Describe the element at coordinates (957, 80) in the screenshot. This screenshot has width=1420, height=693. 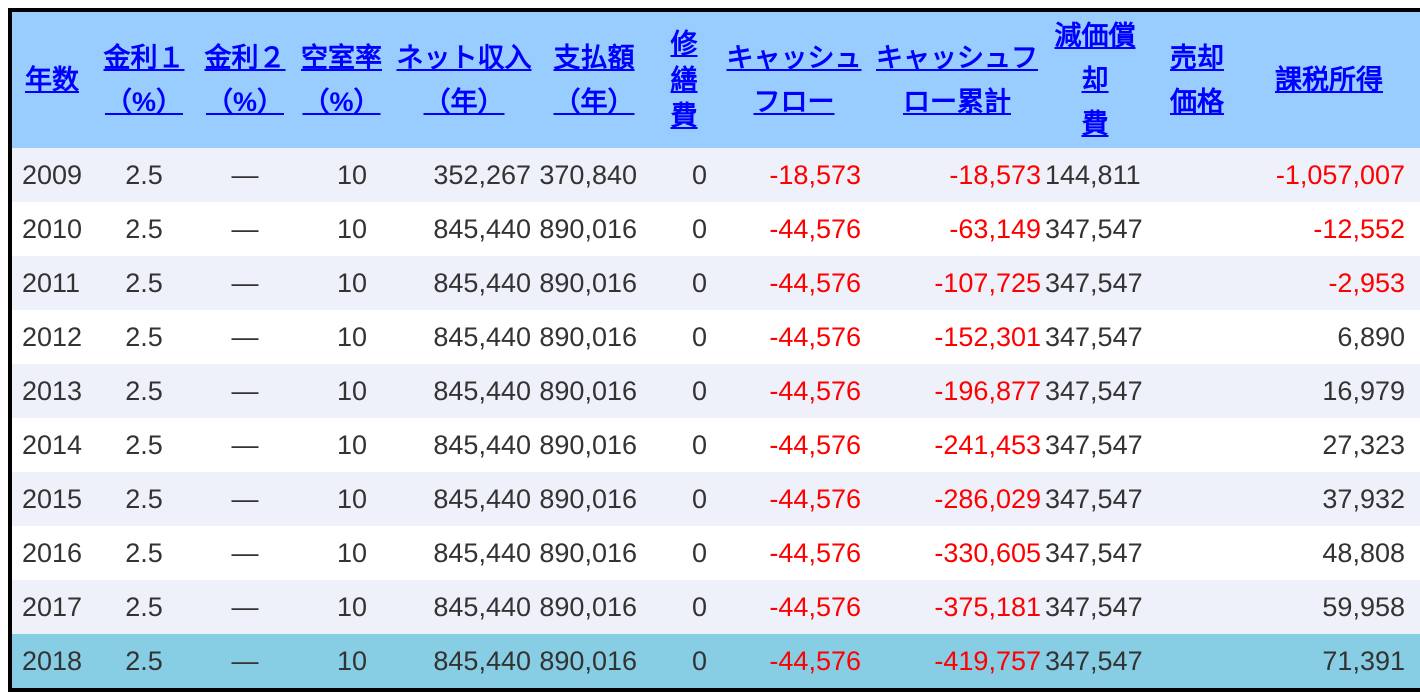
I see `column-header-link-cashflow_cum: キャッシュフ ロー累計` at that location.